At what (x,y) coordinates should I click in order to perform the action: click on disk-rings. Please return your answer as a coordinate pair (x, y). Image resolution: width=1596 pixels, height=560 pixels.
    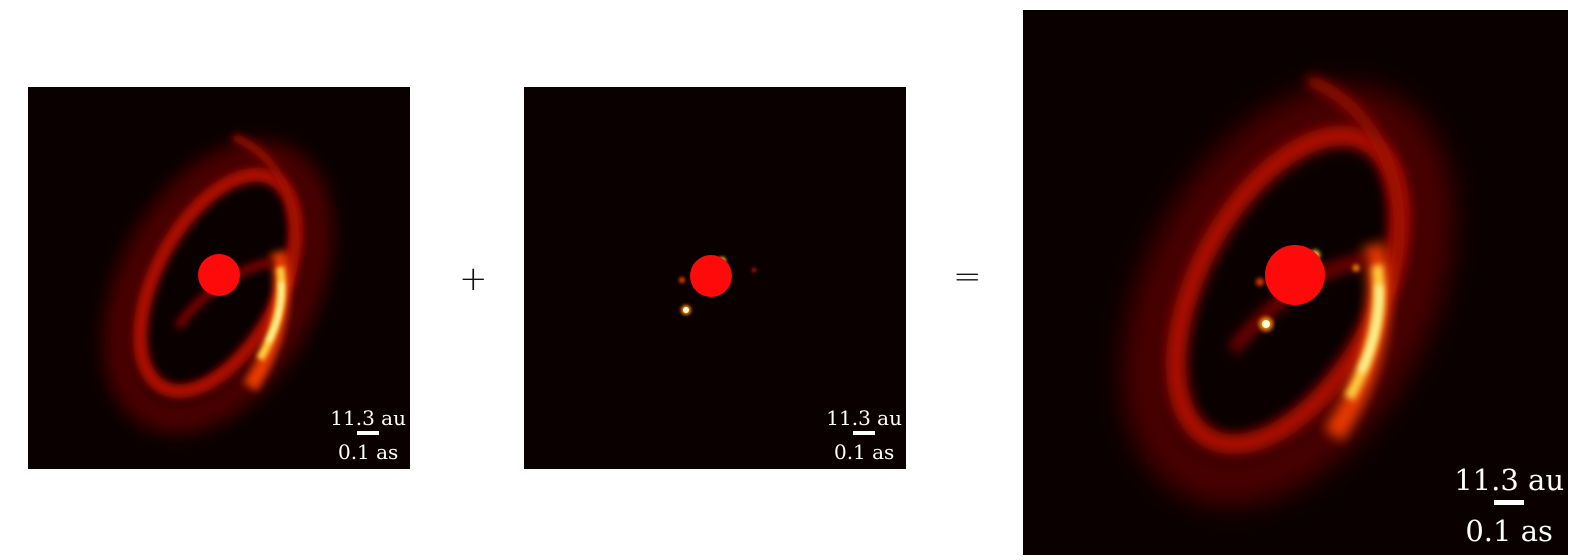
    Looking at the image, I should click on (218, 283).